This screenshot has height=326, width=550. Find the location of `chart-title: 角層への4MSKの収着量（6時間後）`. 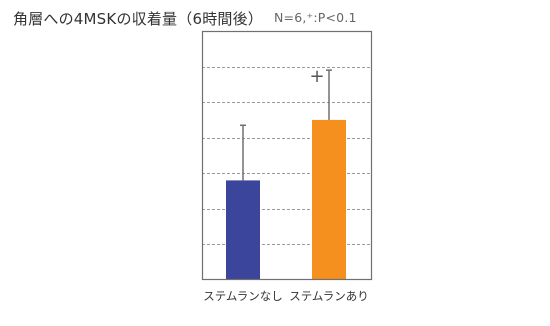

chart-title: 角層への4MSKの収着量（6時間後） is located at coordinates (138, 19).